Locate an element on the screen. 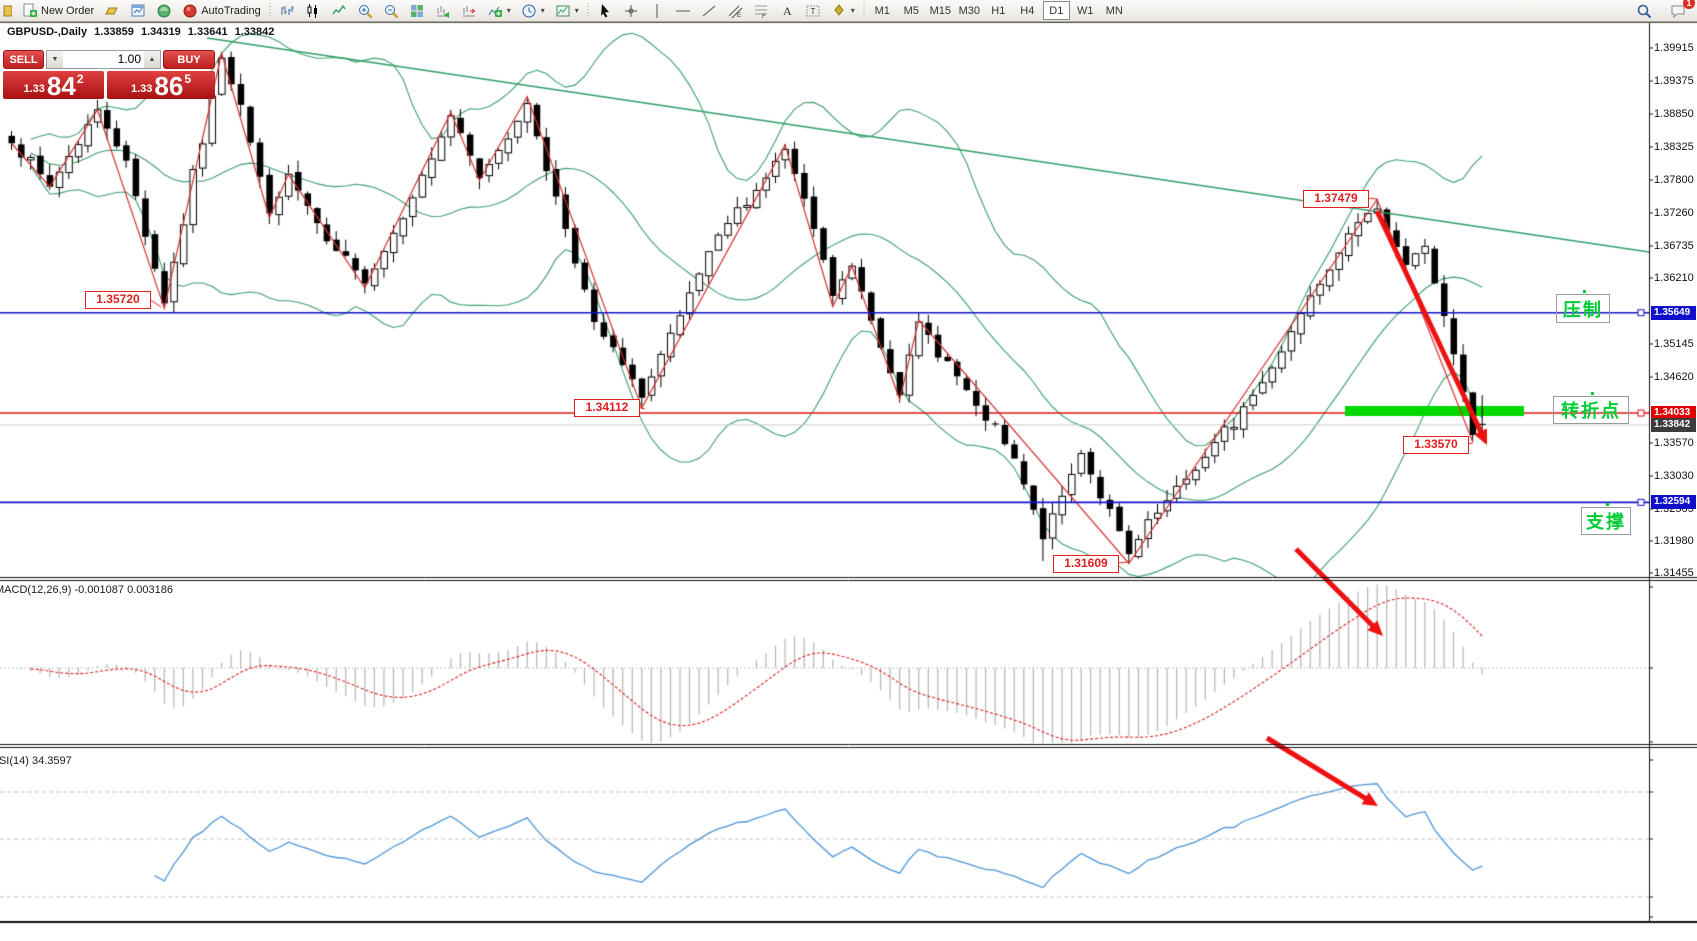  text-label-button: T is located at coordinates (813, 10).